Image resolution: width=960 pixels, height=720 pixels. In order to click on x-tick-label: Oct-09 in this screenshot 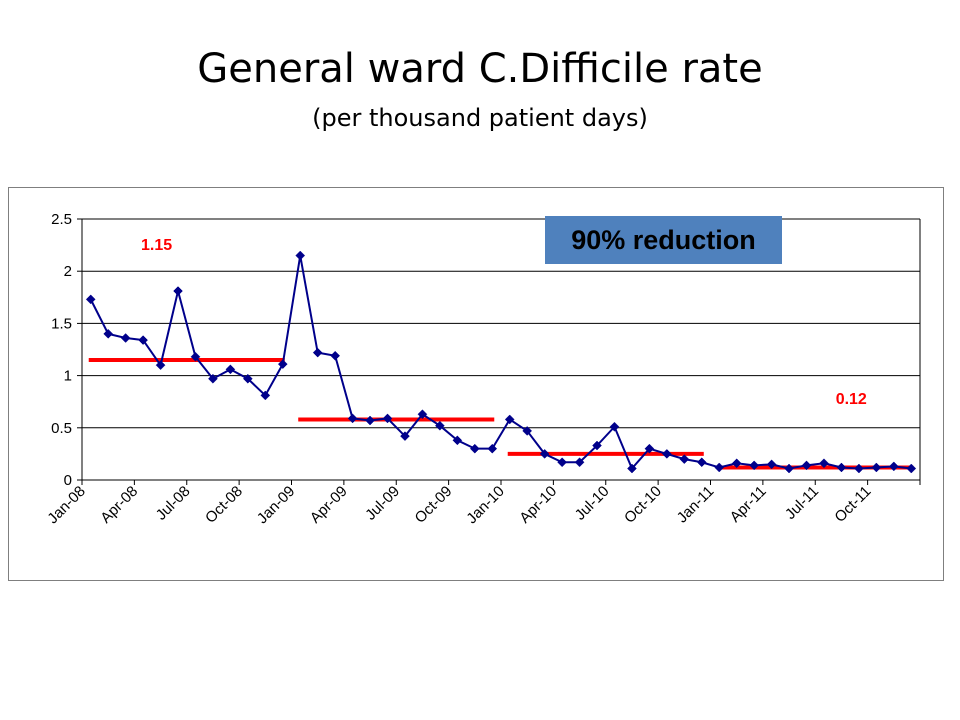, I will do `click(434, 505)`.